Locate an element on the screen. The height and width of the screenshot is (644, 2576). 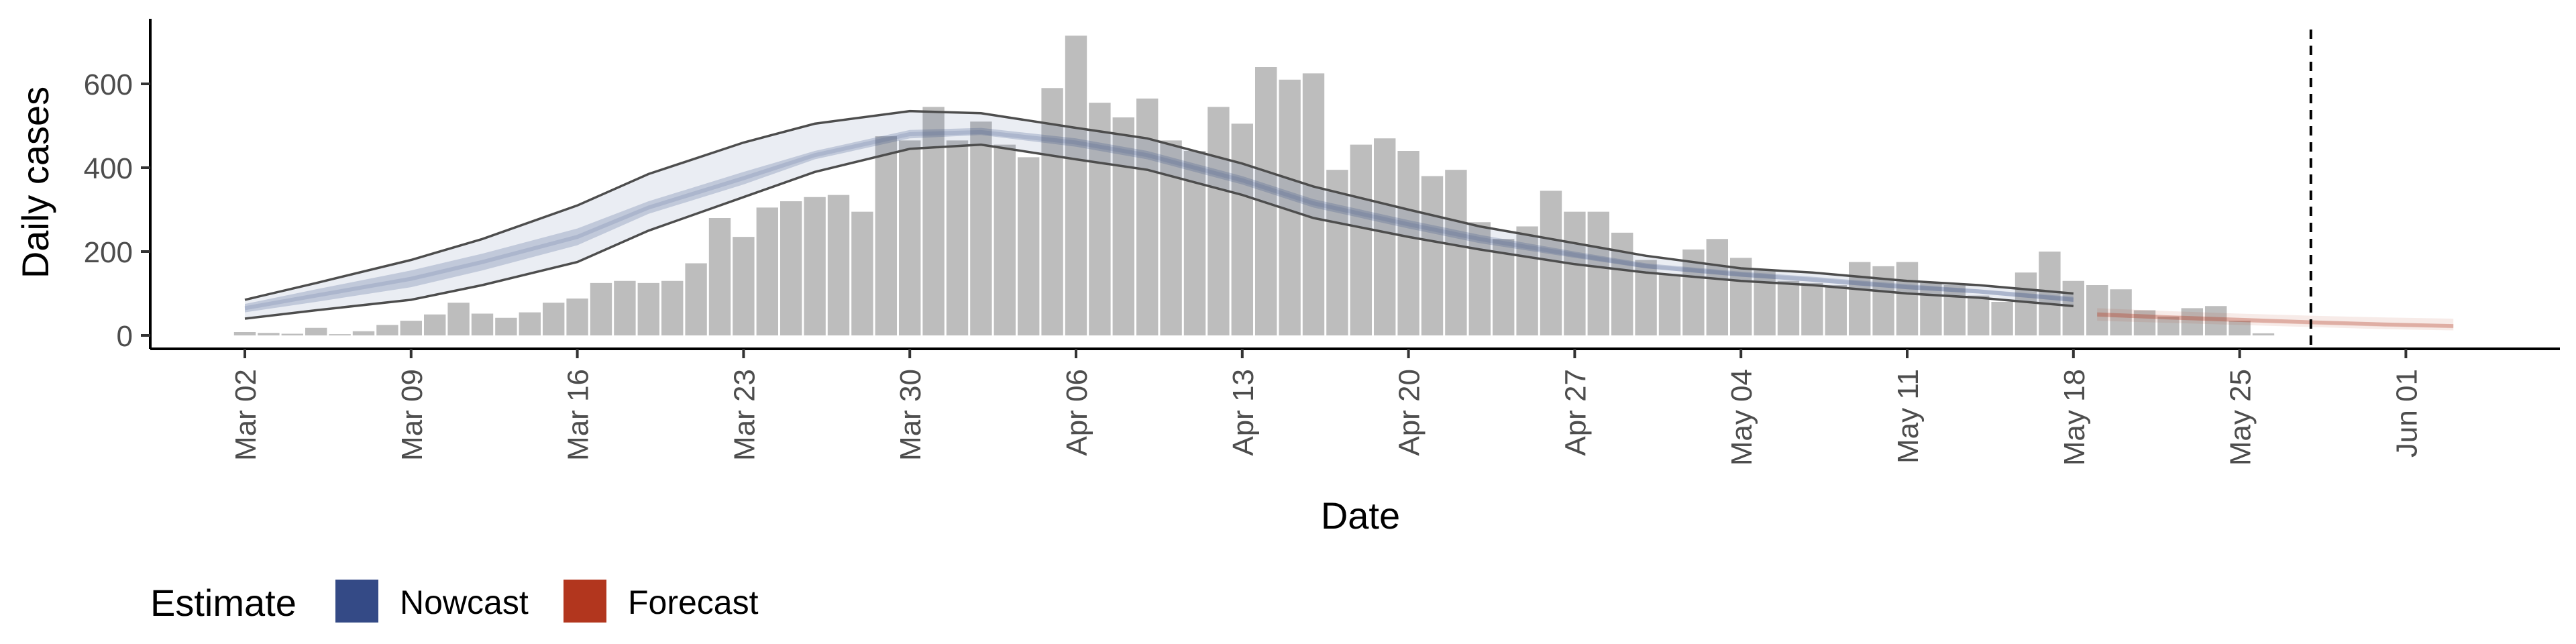
legend-title: Estimate is located at coordinates (223, 603).